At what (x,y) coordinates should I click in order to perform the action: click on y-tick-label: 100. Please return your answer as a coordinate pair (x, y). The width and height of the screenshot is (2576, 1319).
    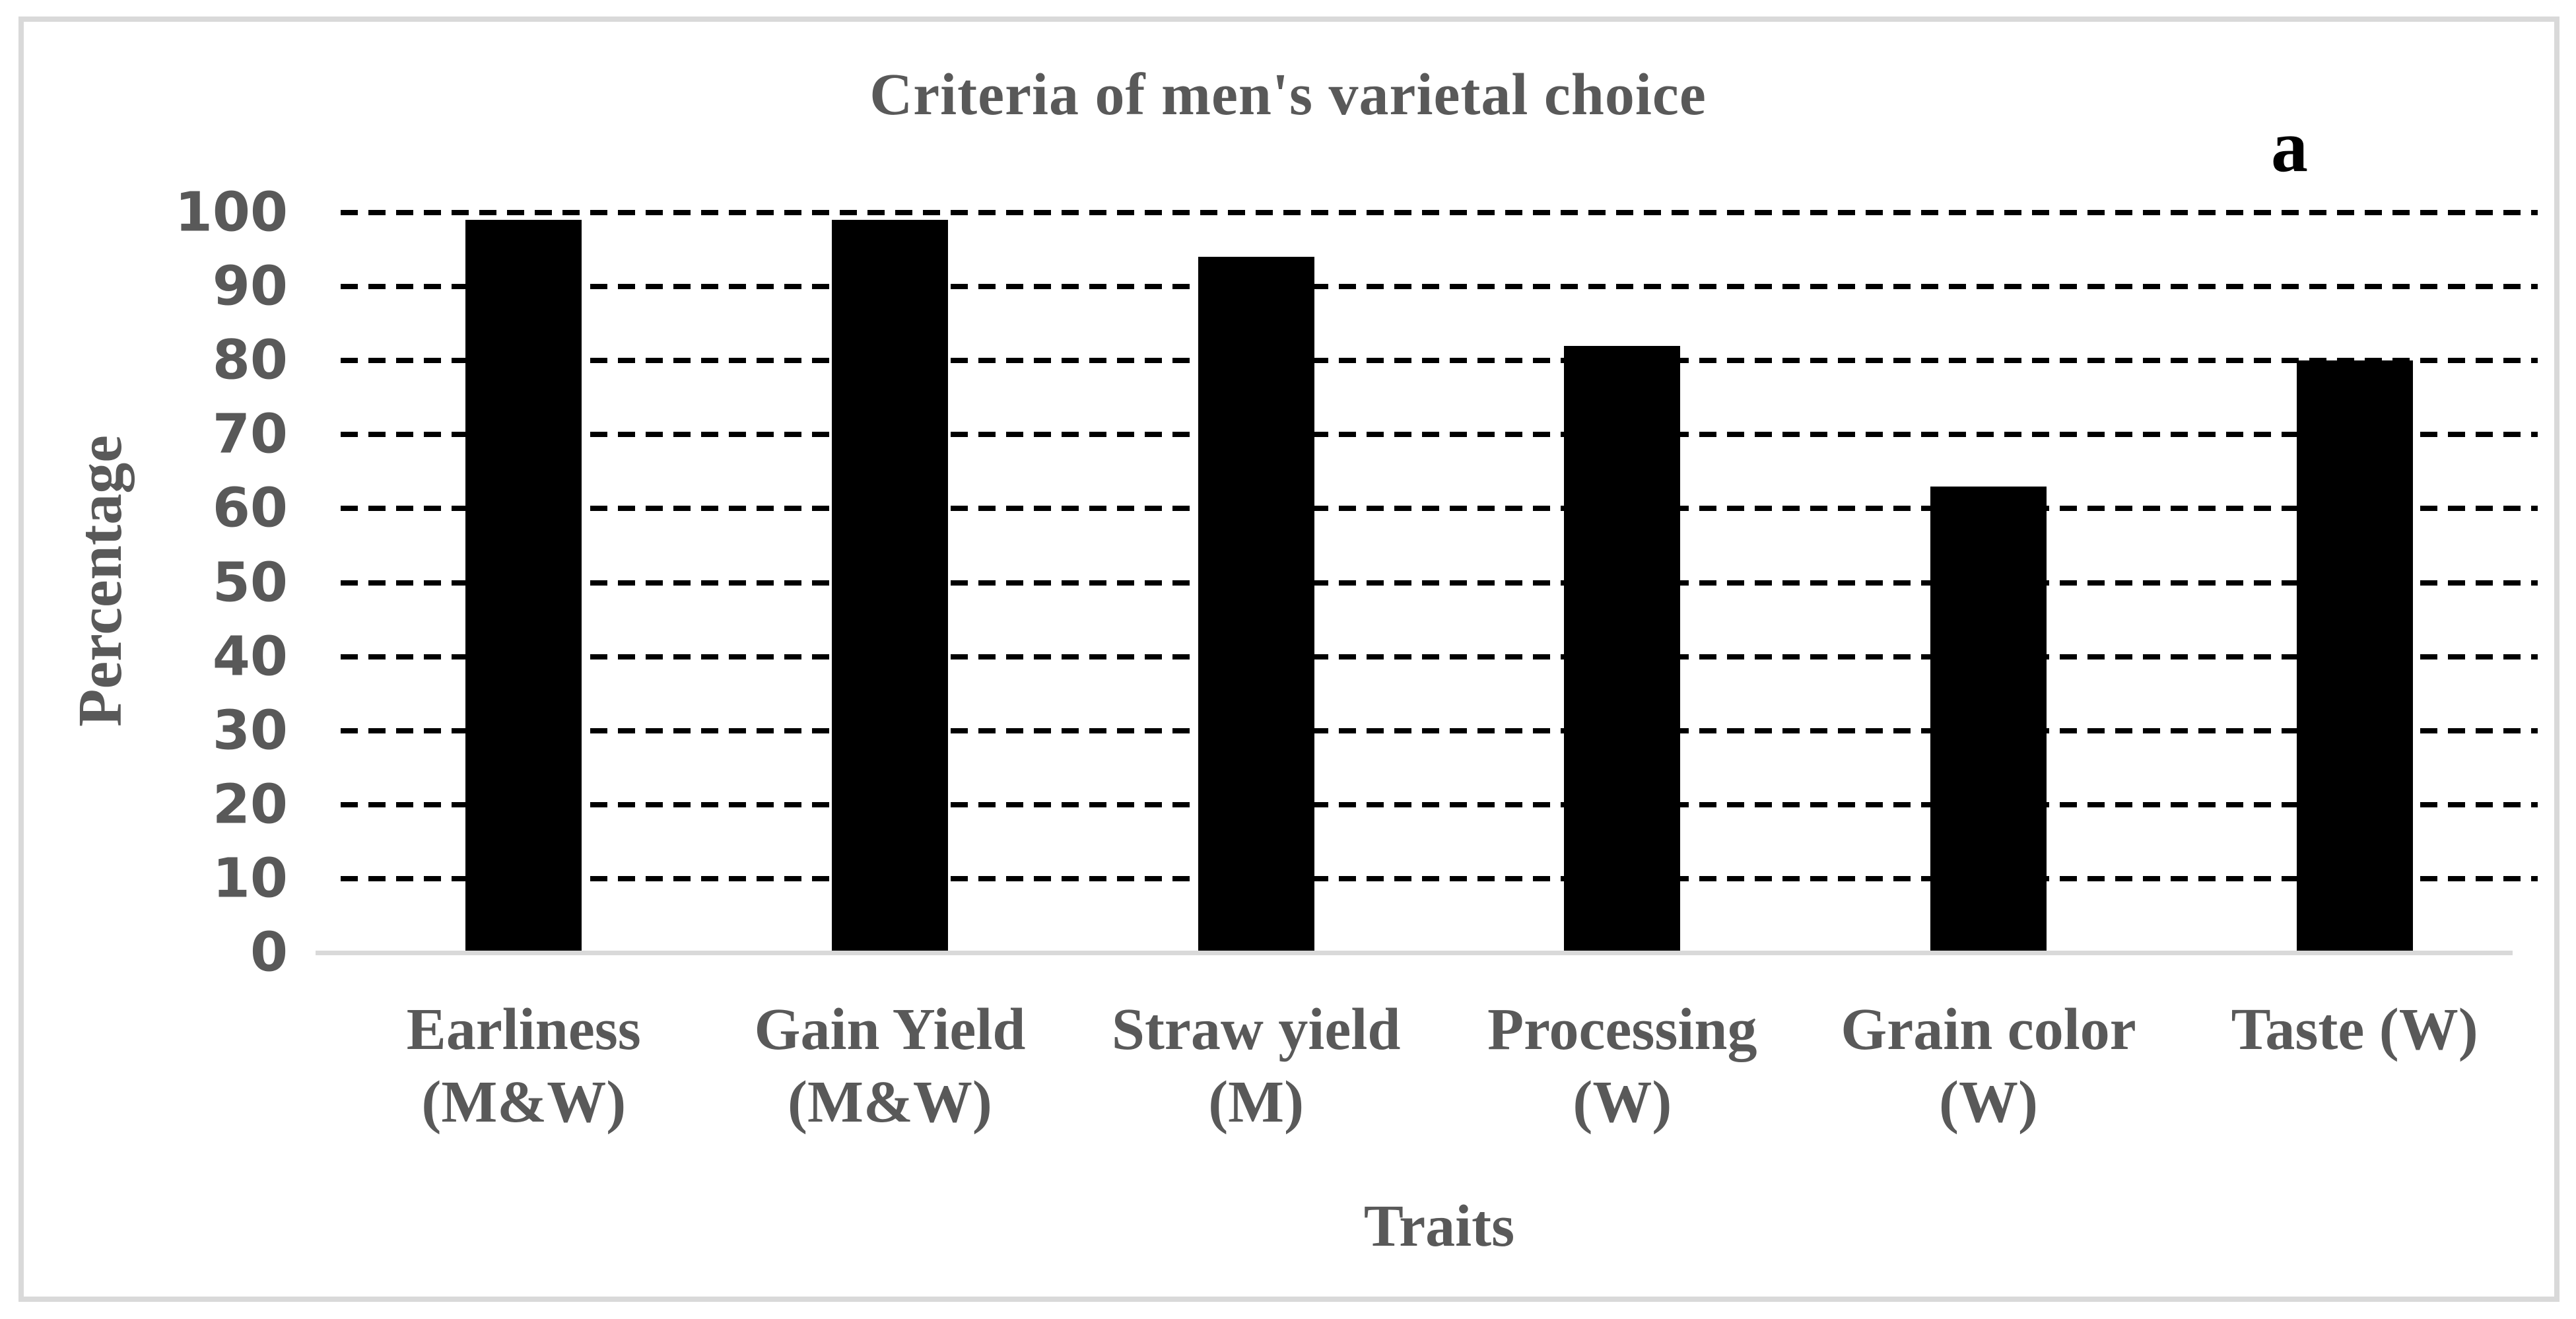
    Looking at the image, I should click on (231, 212).